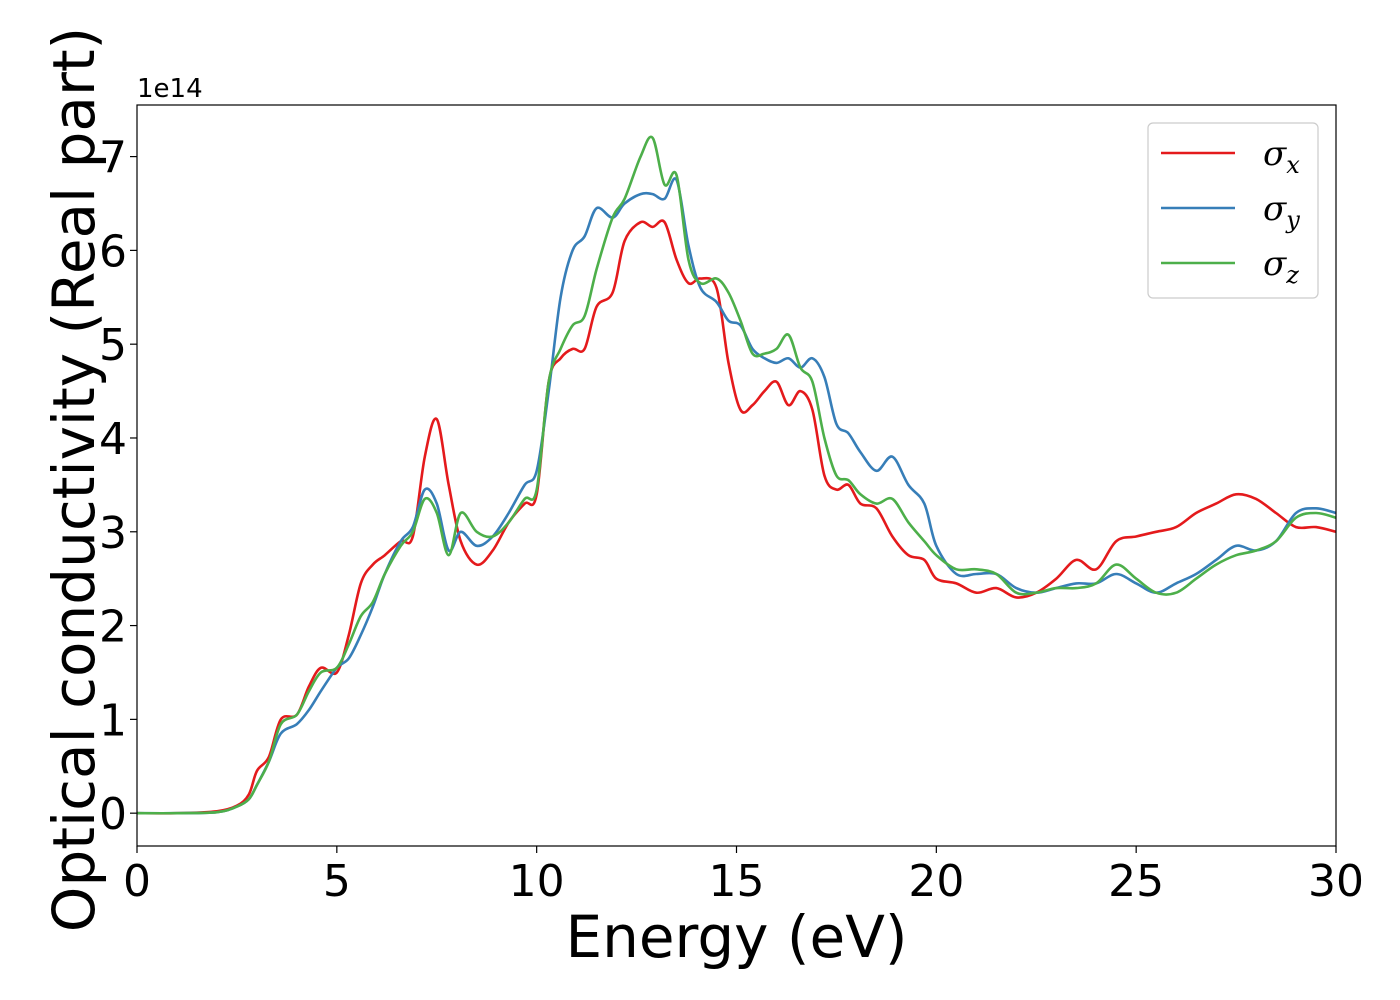 This screenshot has height=1000, width=1400. I want to click on x-tick-label: 5, so click(337, 881).